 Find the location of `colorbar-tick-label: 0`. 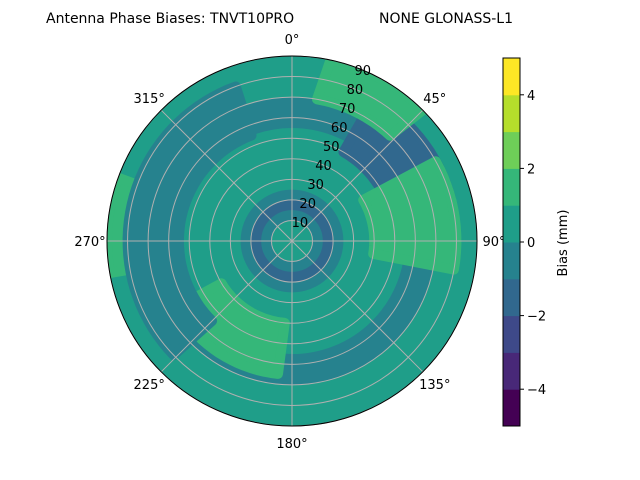

colorbar-tick-label: 0 is located at coordinates (531, 243).